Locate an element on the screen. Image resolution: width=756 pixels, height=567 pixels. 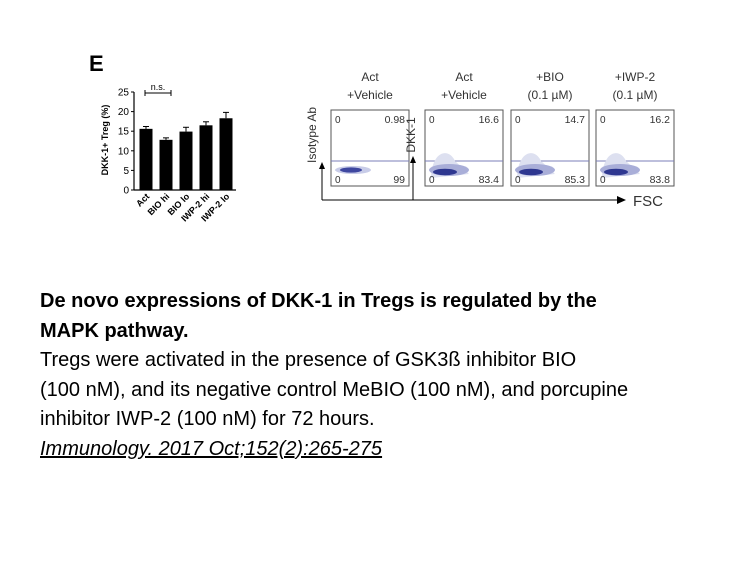
isotype-axis-arrow is located at coordinates (322, 165).